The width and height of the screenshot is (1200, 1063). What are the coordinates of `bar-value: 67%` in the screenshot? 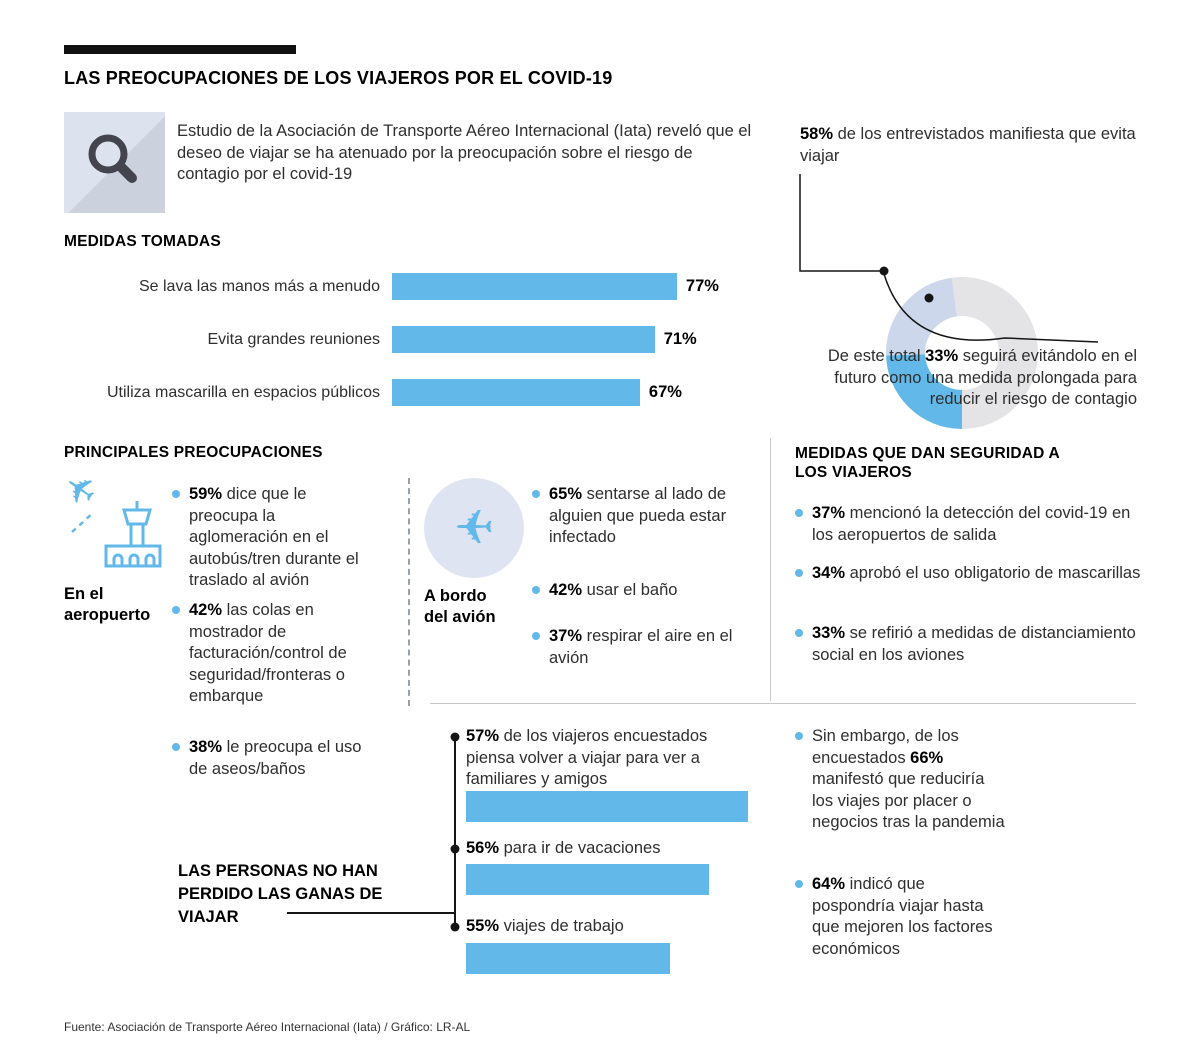 It's located at (665, 392).